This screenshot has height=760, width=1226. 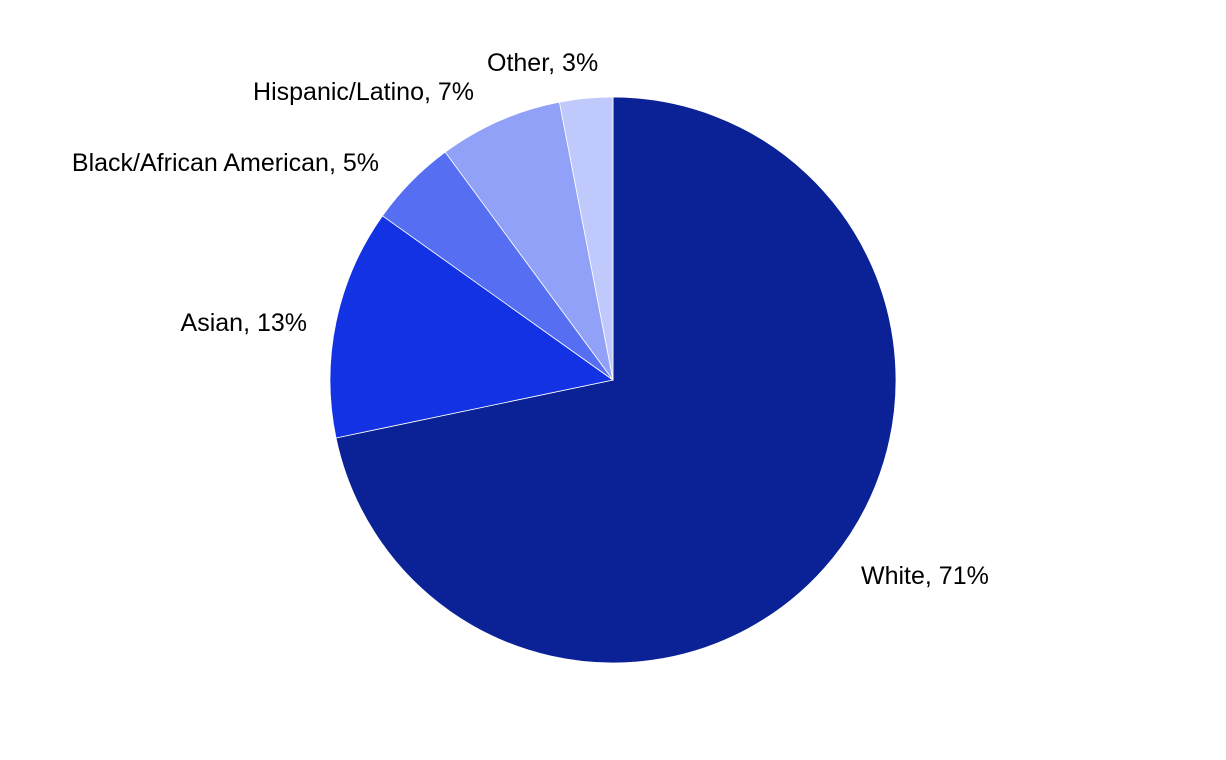 What do you see at coordinates (244, 323) in the screenshot?
I see `slice-label-asian: Asian, 13%` at bounding box center [244, 323].